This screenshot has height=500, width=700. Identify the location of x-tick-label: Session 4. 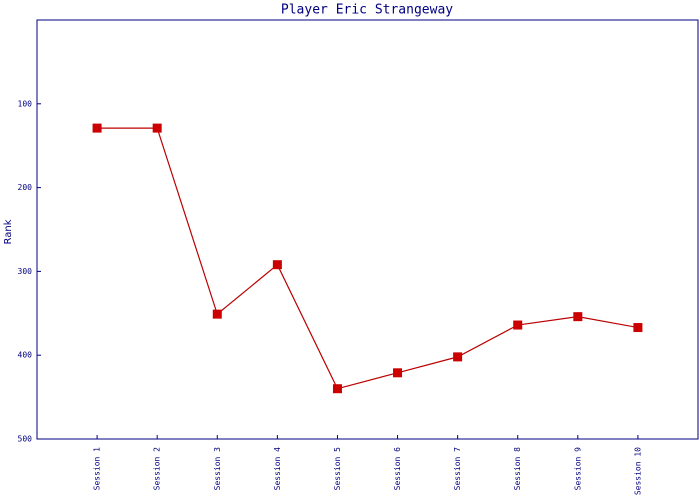
(277, 469).